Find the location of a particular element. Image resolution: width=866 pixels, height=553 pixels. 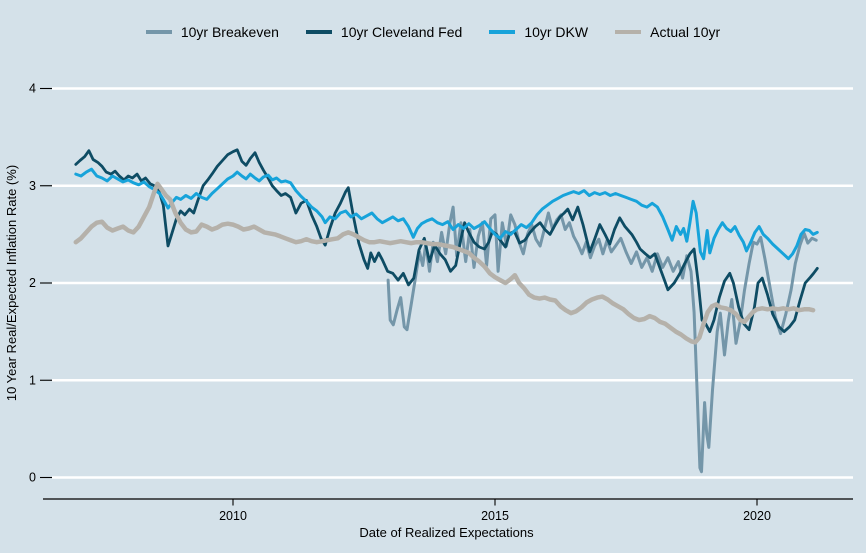

legend-item-breakeven: 10yr Breakeven is located at coordinates (212, 32).